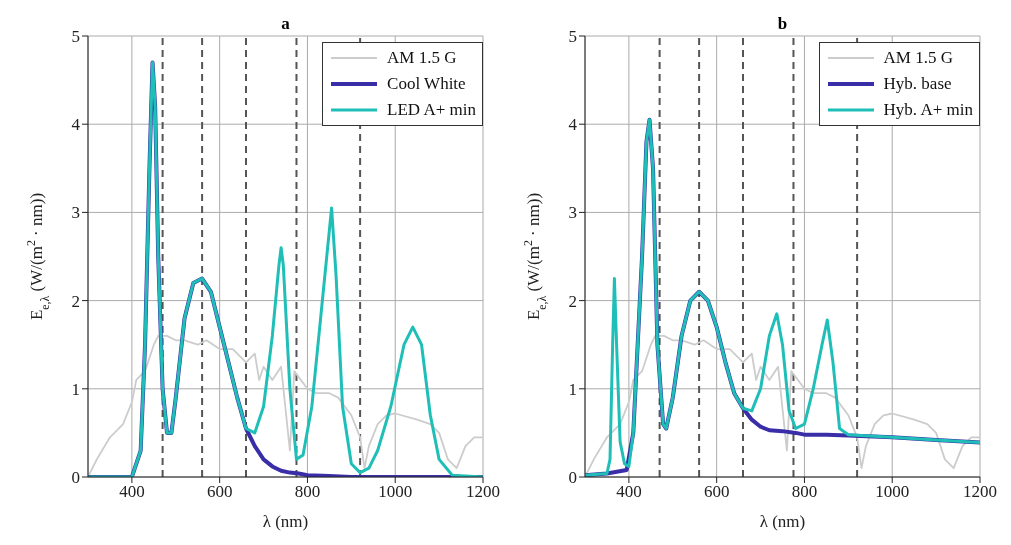  I want to click on legend-label: LED A+ min, so click(431, 110).